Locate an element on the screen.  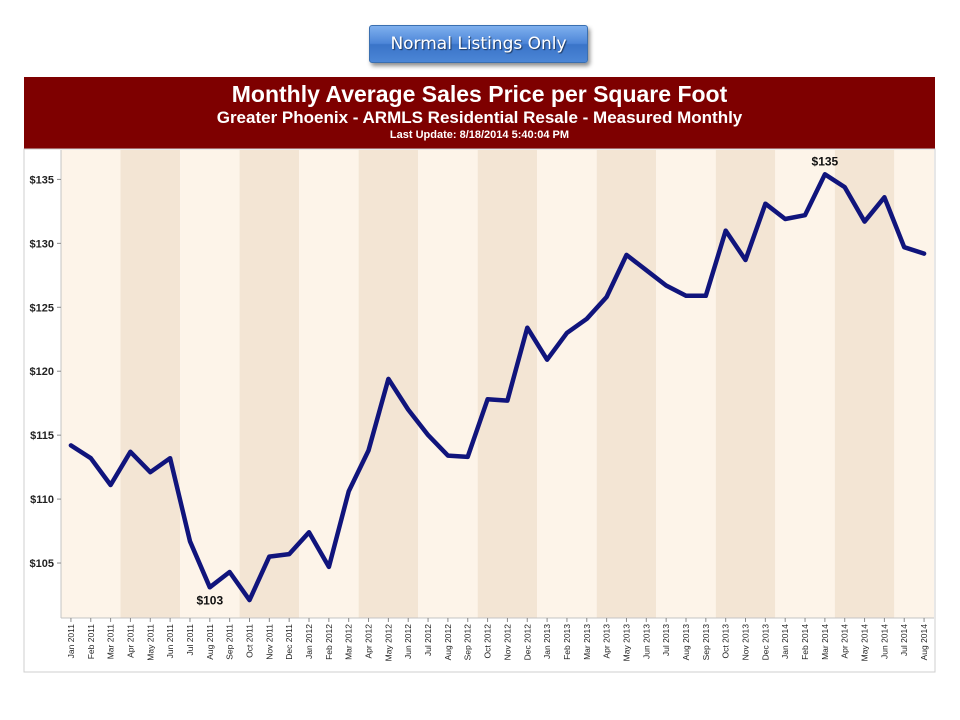
x-tick-label: Jan 2011 is located at coordinates (71, 641).